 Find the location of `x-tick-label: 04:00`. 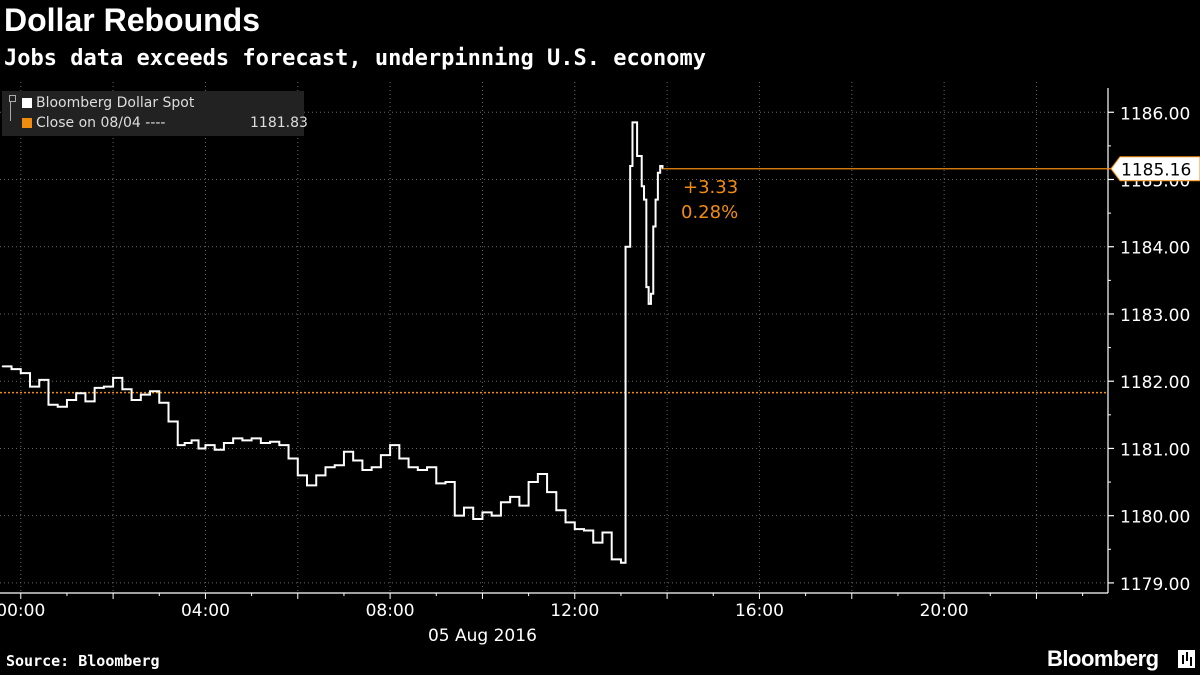

x-tick-label: 04:00 is located at coordinates (205, 611).